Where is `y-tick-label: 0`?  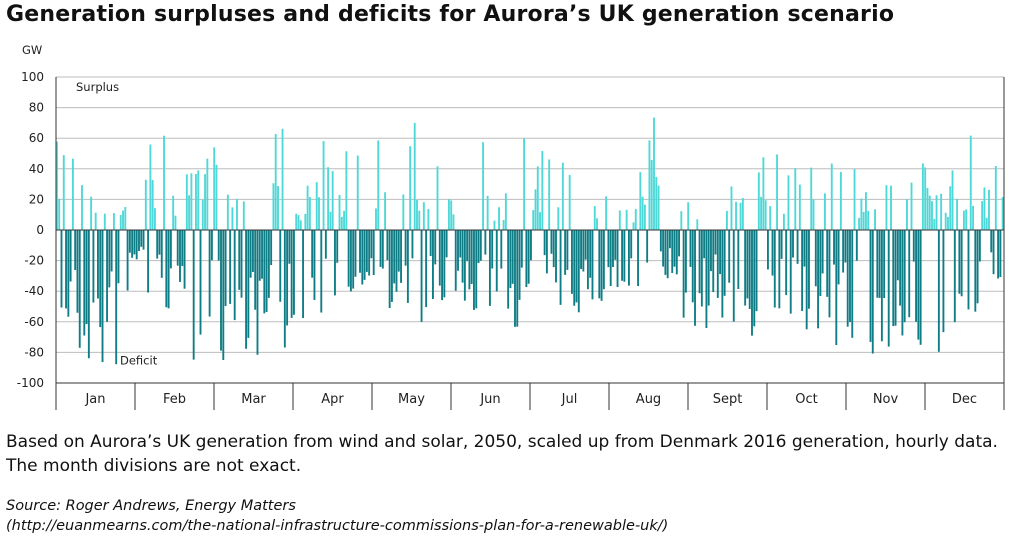 y-tick-label: 0 is located at coordinates (40, 230).